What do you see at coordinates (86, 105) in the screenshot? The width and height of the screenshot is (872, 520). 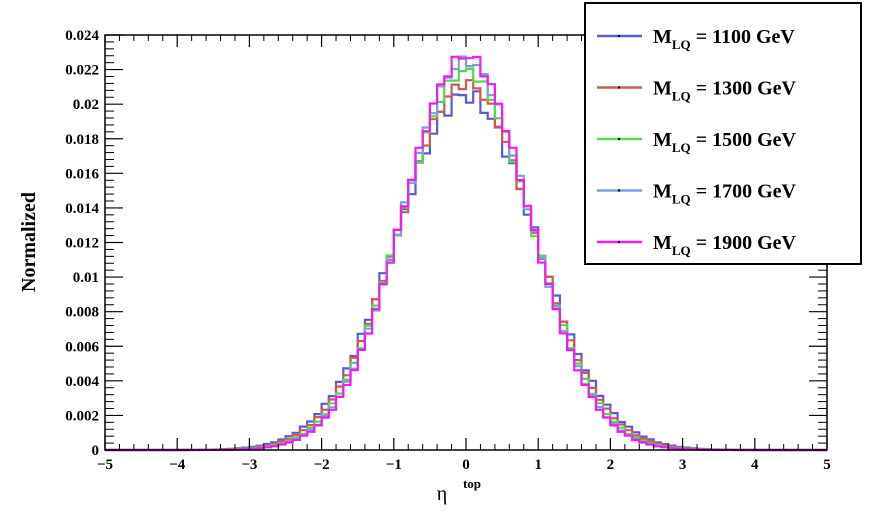 I see `y-tick-label: 0.02` at bounding box center [86, 105].